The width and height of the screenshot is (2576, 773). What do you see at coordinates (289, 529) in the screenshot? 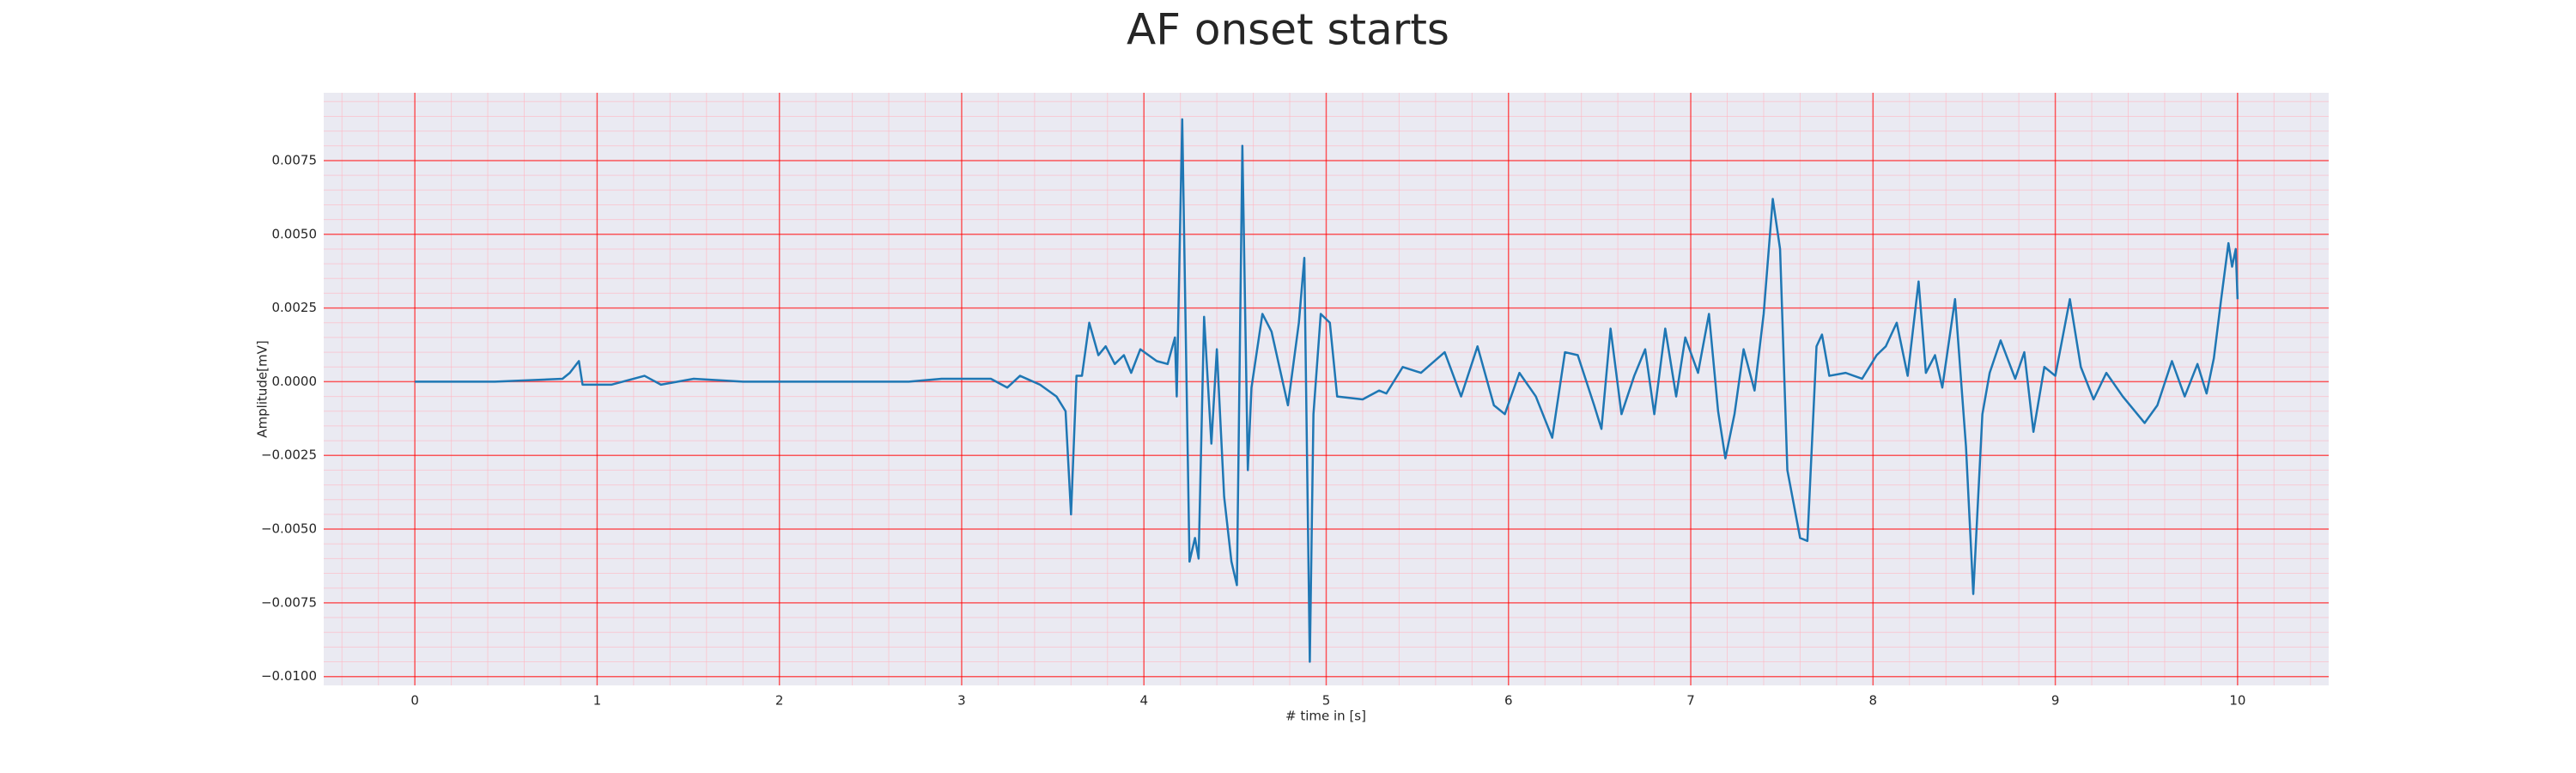
I see `y-tick-label: −0.0050` at bounding box center [289, 529].